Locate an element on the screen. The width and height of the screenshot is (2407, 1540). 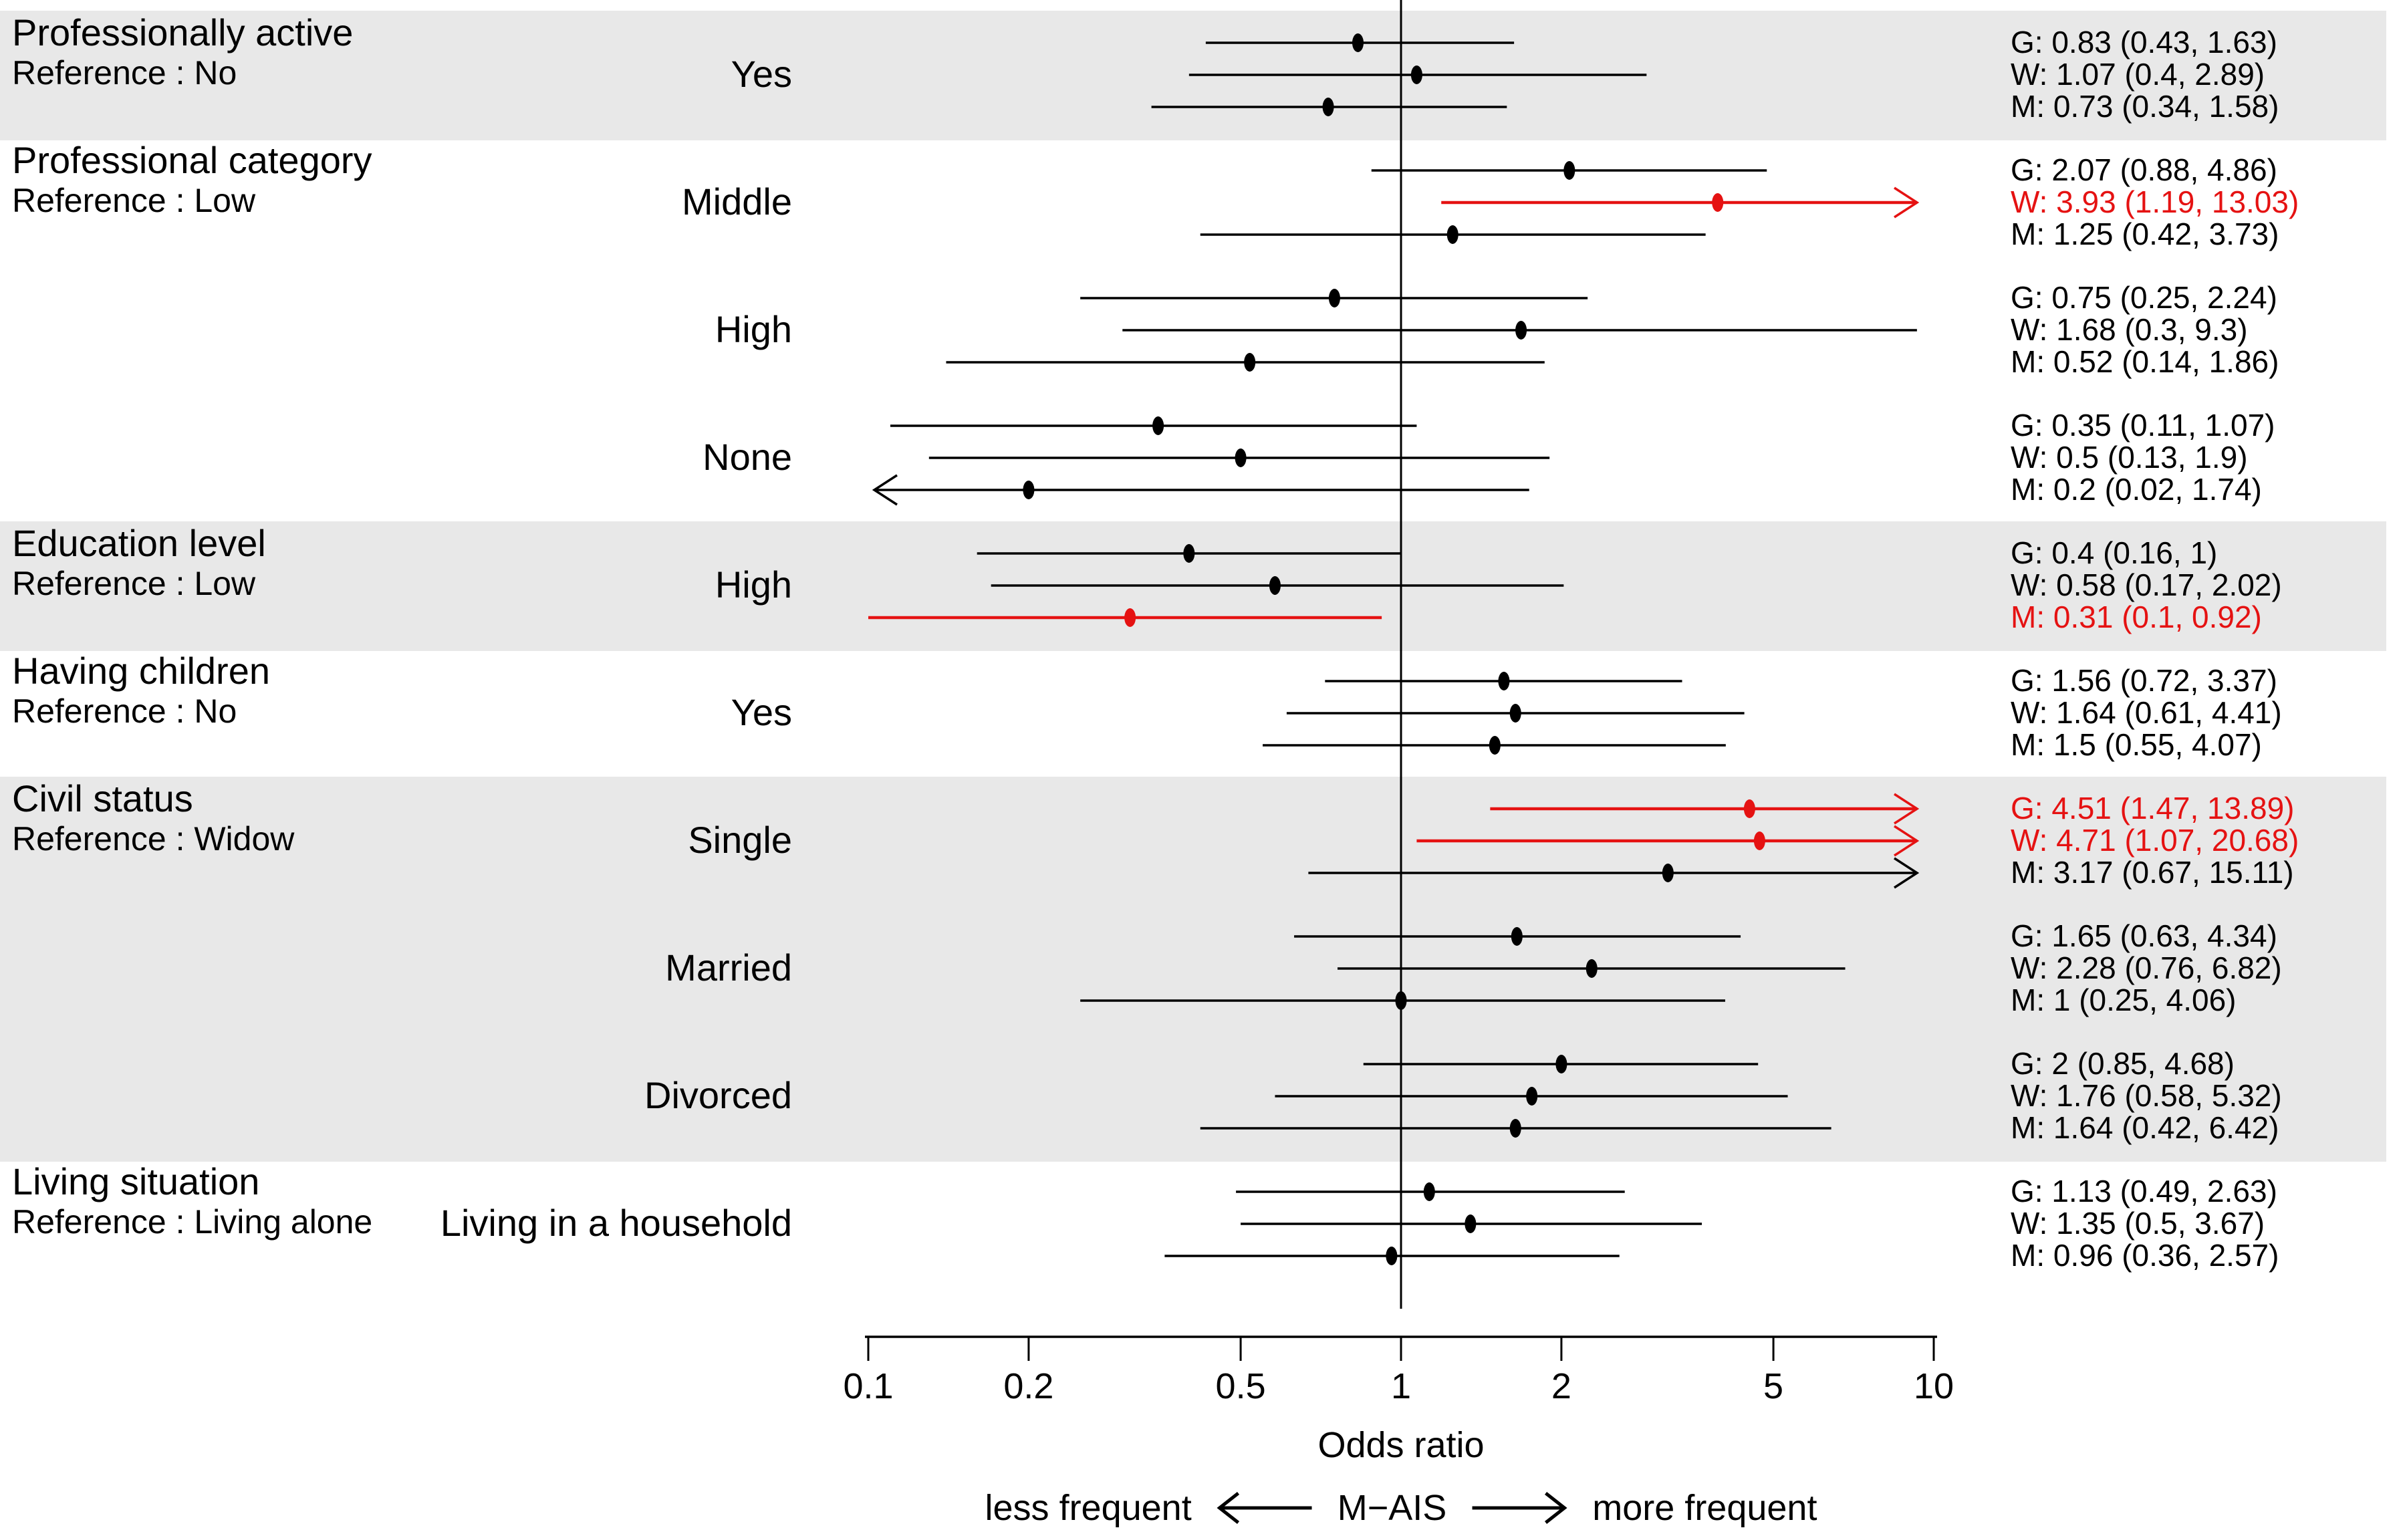
x-axis-tick-label: 2 is located at coordinates (1561, 1386).